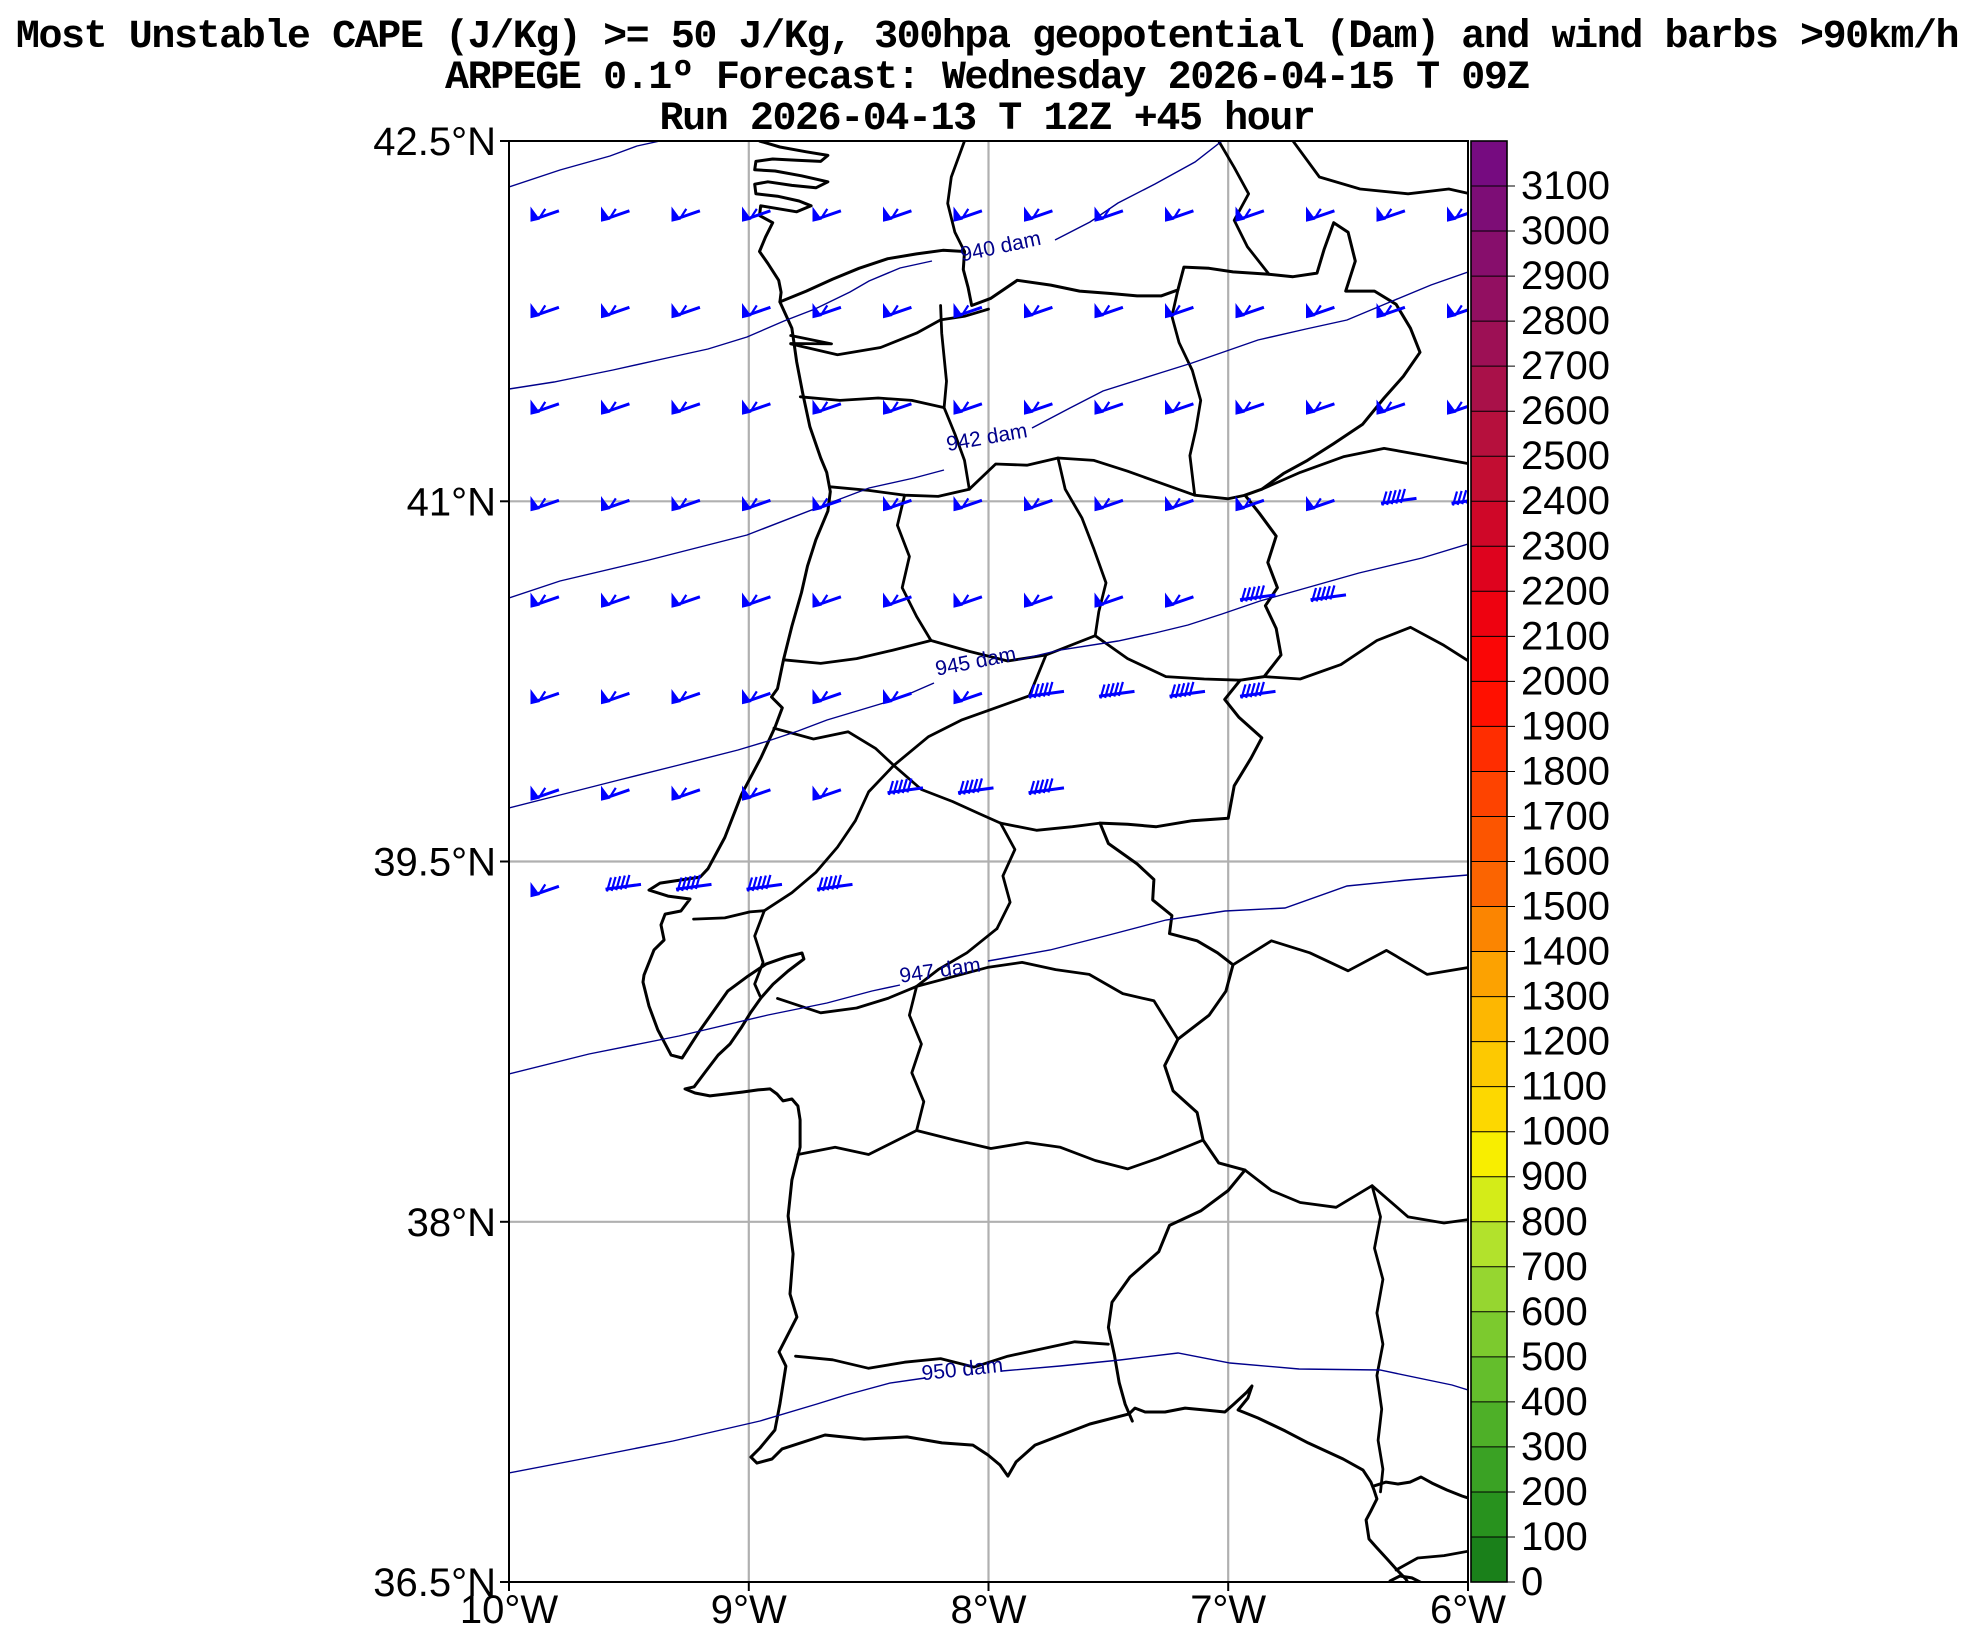  Describe the element at coordinates (1228, 1610) in the screenshot. I see `svg-text: 7°W` at that location.